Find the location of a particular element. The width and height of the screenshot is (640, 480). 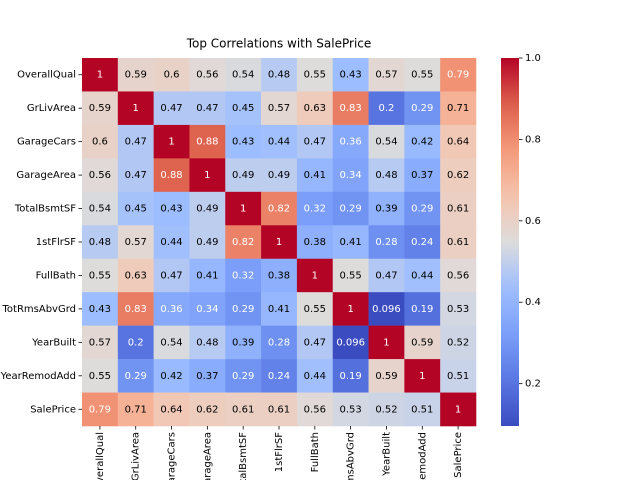

cell-label: 0.43 is located at coordinates (100, 309).